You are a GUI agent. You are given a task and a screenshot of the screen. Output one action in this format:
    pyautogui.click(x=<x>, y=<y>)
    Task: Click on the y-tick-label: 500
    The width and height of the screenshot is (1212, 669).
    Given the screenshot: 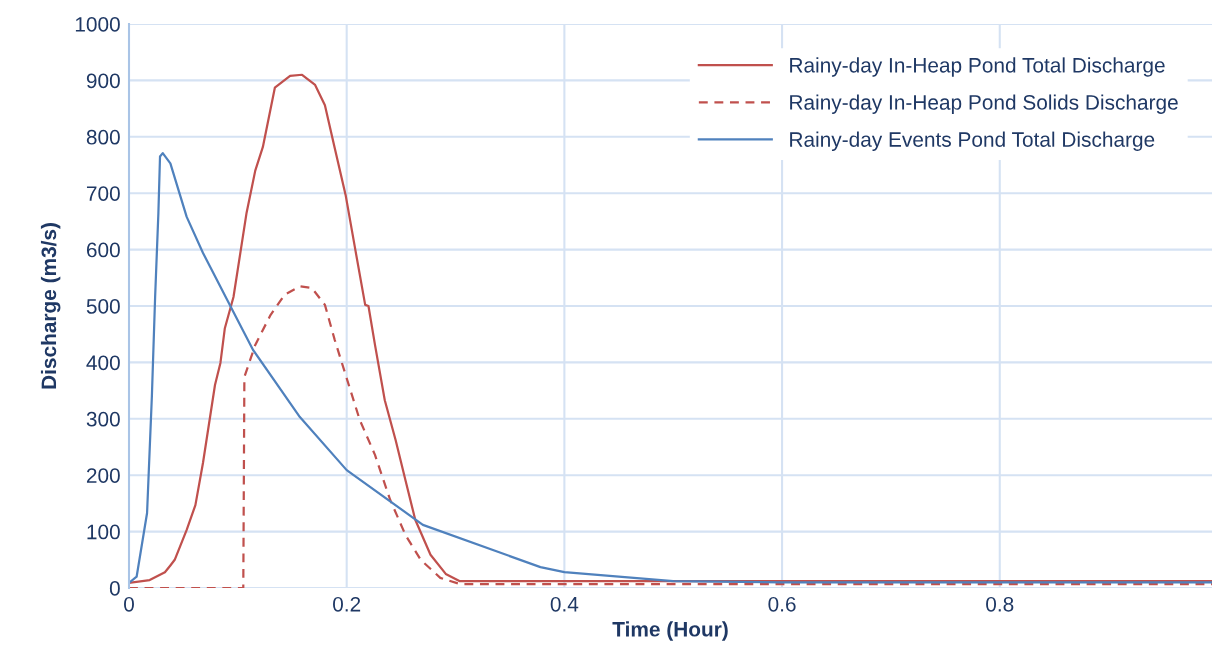 What is the action you would take?
    pyautogui.click(x=103, y=306)
    